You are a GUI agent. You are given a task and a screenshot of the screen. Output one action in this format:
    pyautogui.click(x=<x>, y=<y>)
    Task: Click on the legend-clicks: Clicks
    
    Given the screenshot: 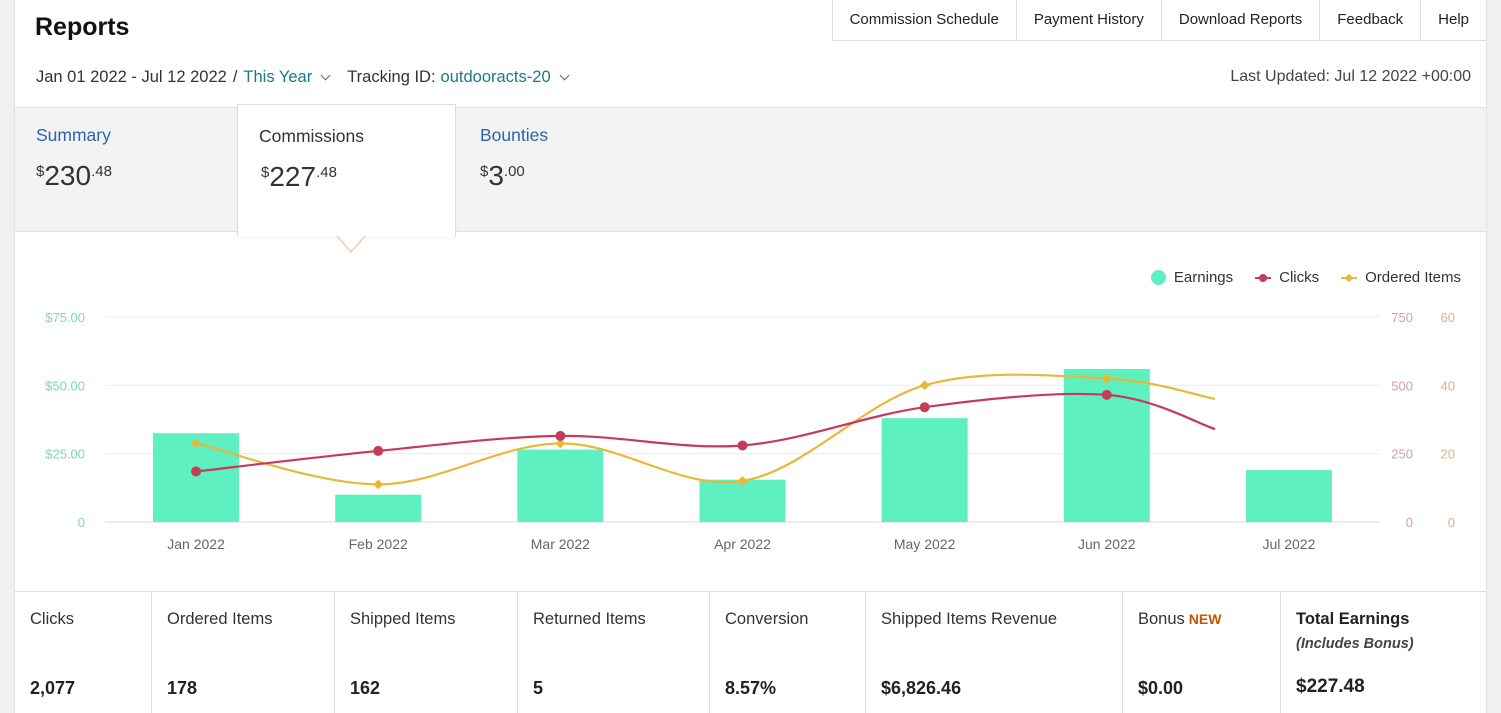 What is the action you would take?
    pyautogui.click(x=1287, y=277)
    